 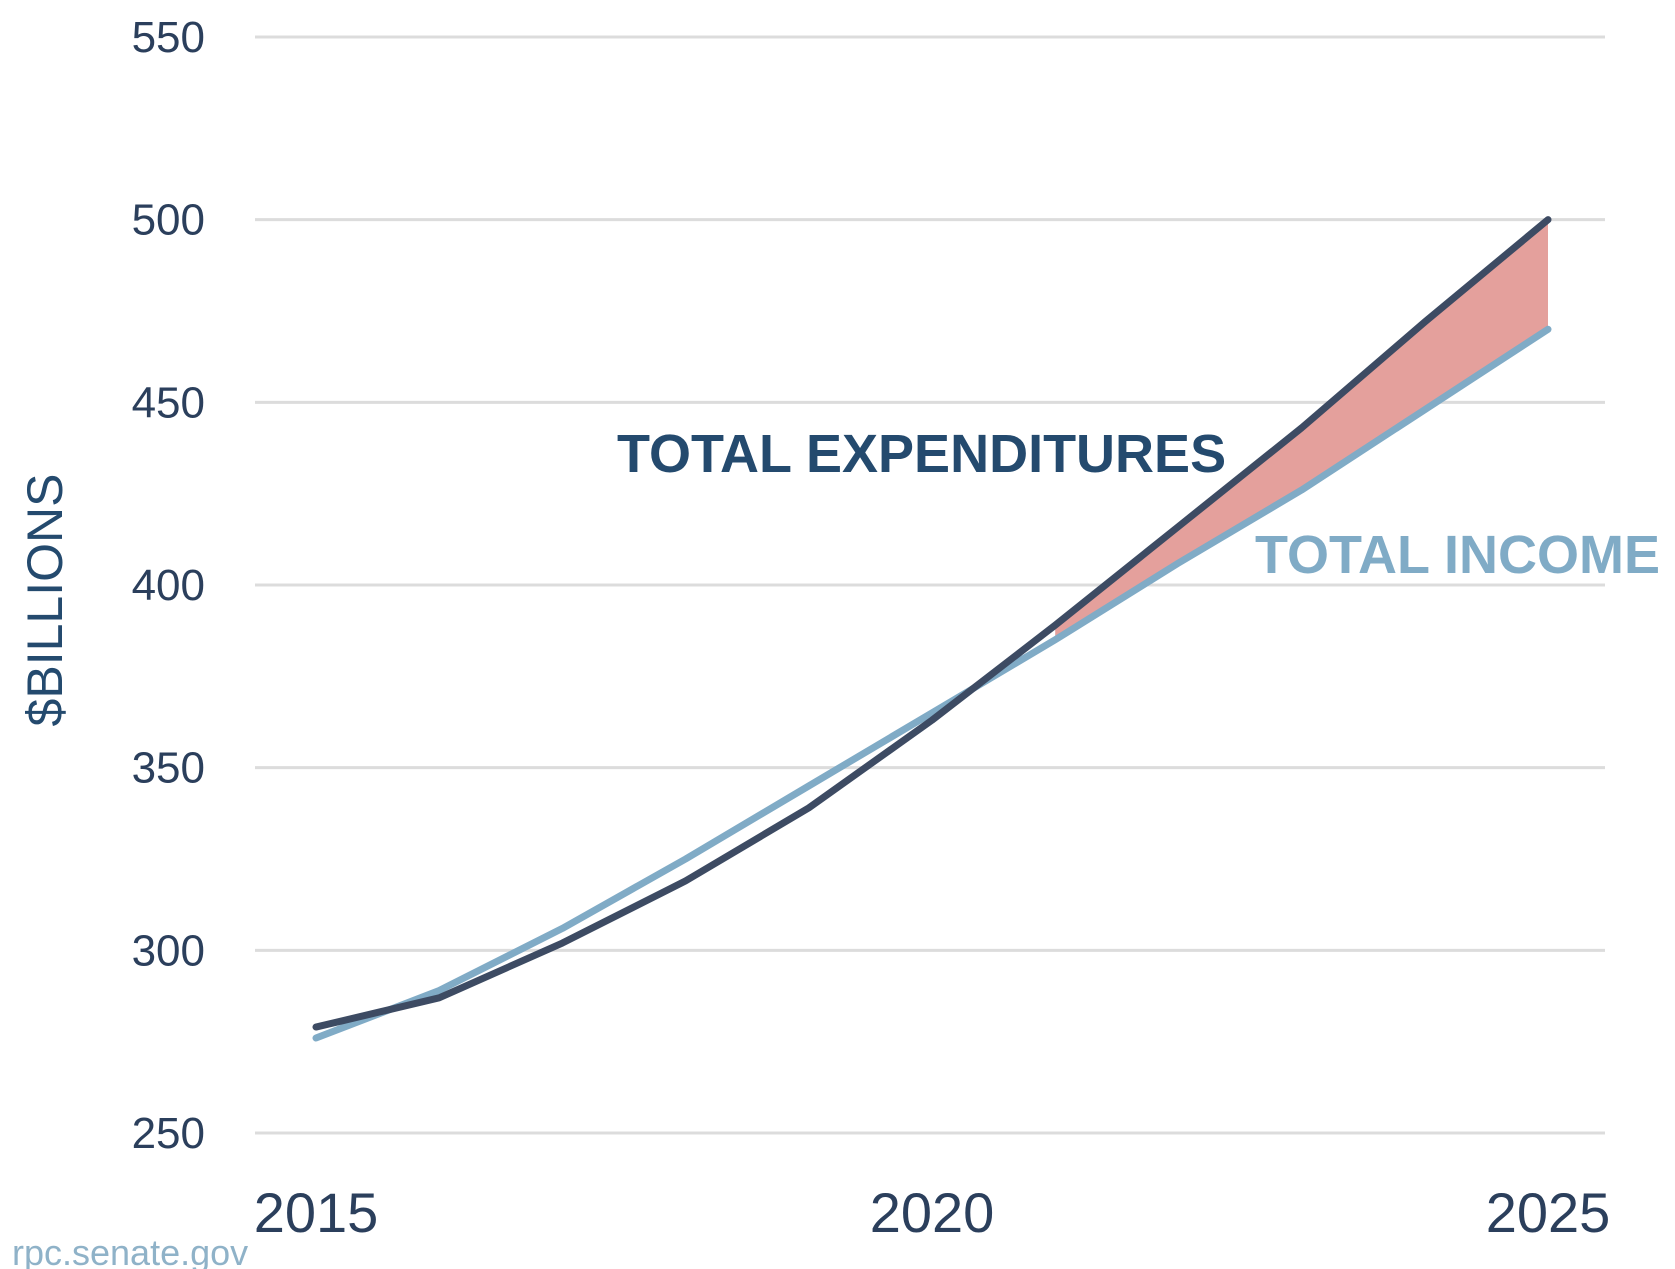 I want to click on y-tick-label: 250, so click(x=168, y=1133).